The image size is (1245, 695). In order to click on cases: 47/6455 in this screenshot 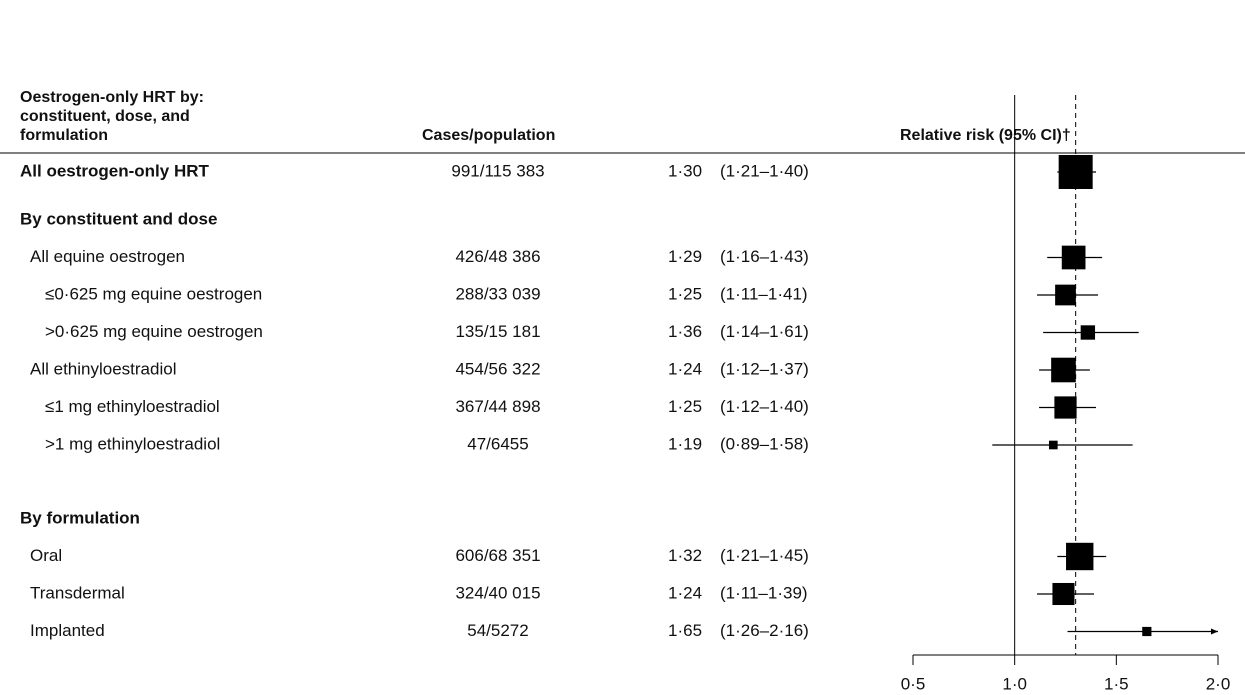, I will do `click(497, 443)`.